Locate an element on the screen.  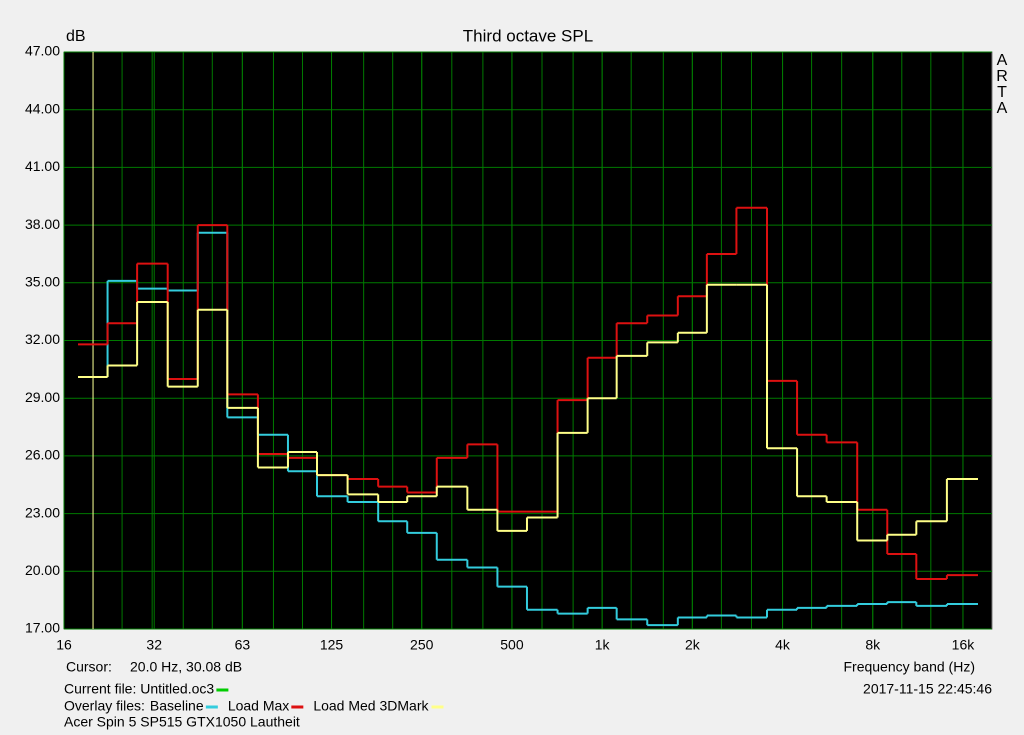
x-tick-label: 8k is located at coordinates (873, 645).